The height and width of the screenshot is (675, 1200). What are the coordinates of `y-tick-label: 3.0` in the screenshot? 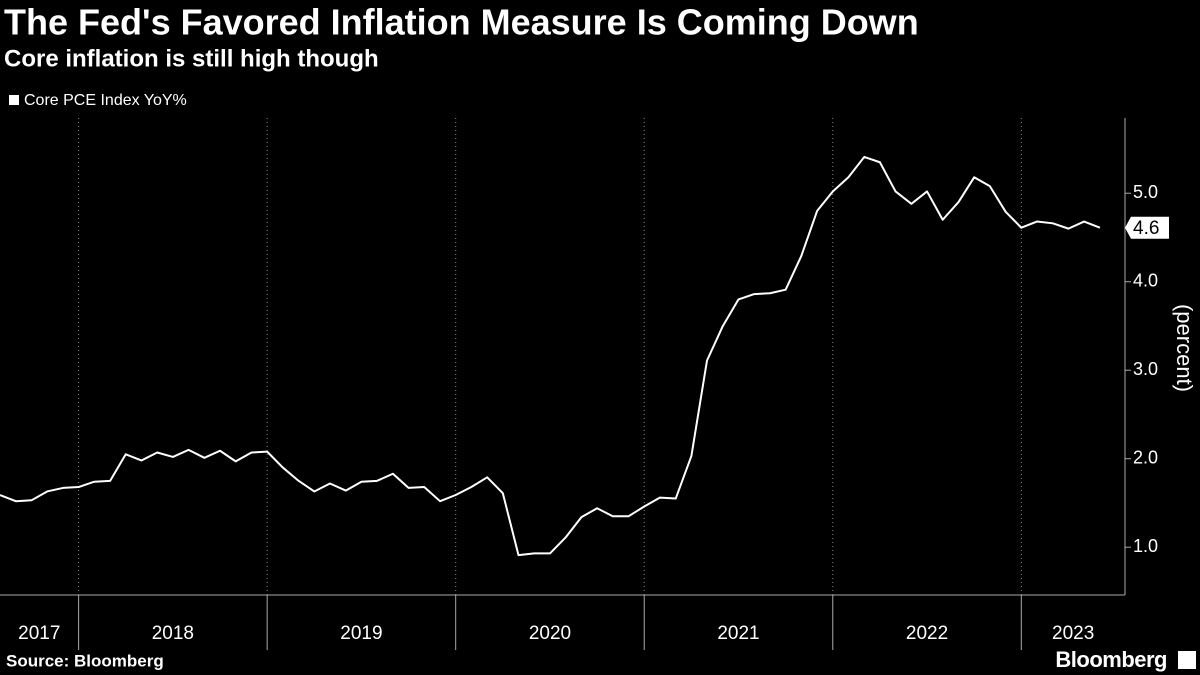 It's located at (1145, 369).